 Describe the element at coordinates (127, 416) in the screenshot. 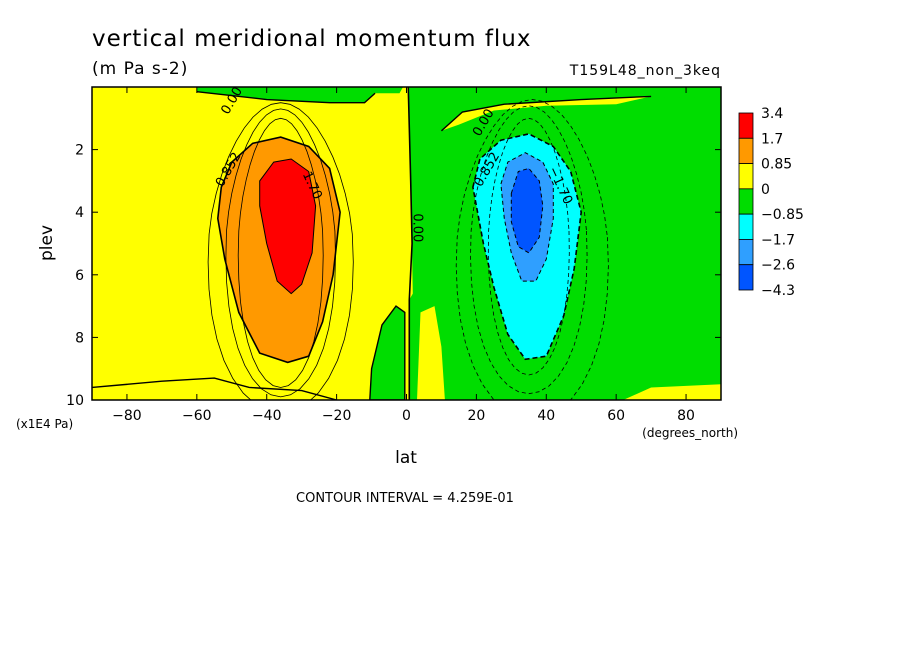

I see `x-tick-label-0: −80` at that location.